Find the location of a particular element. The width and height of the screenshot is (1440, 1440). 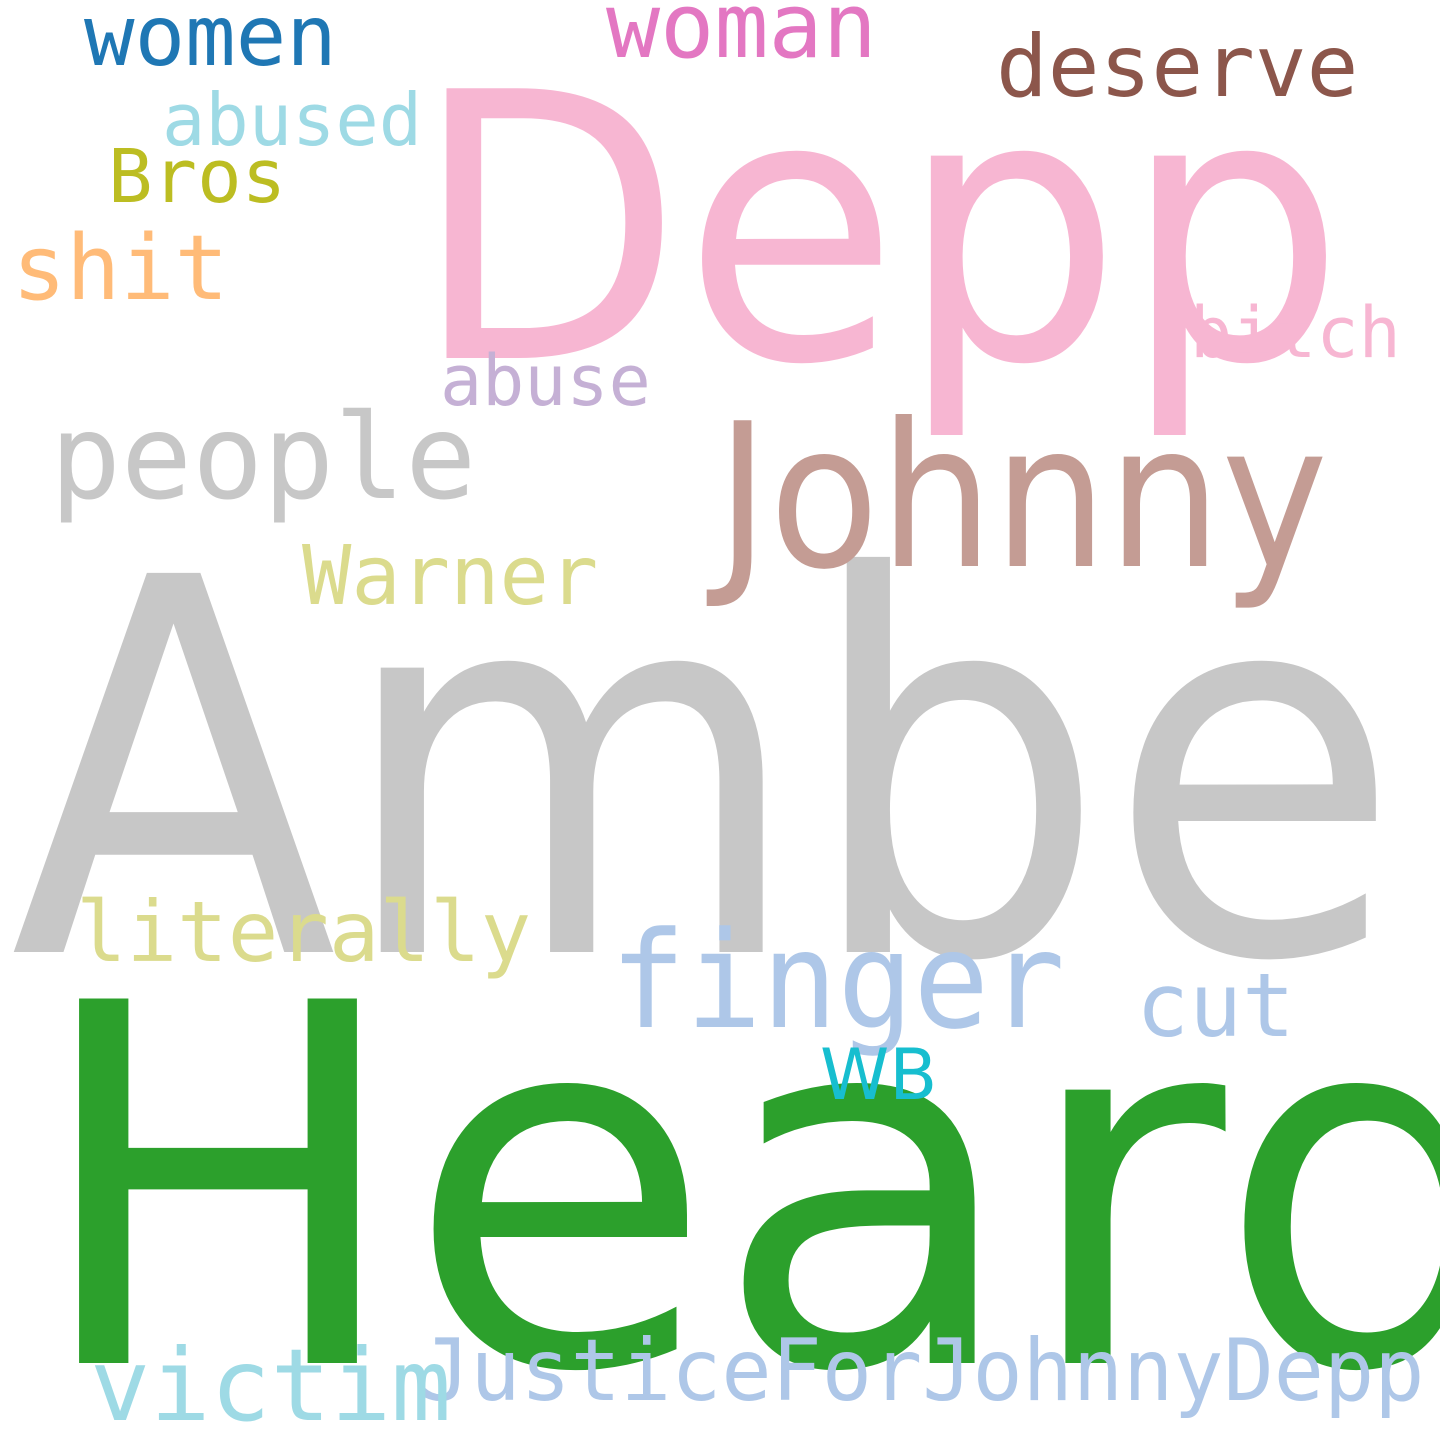

word-woman: woman is located at coordinates (741, 39).